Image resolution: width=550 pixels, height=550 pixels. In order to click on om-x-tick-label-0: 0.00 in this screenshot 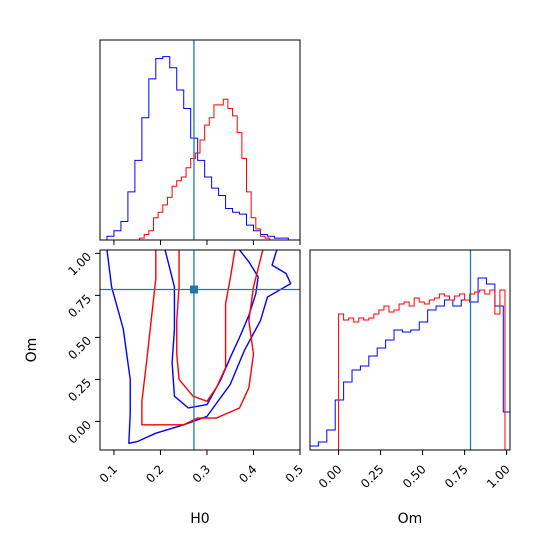, I will do `click(330, 476)`.